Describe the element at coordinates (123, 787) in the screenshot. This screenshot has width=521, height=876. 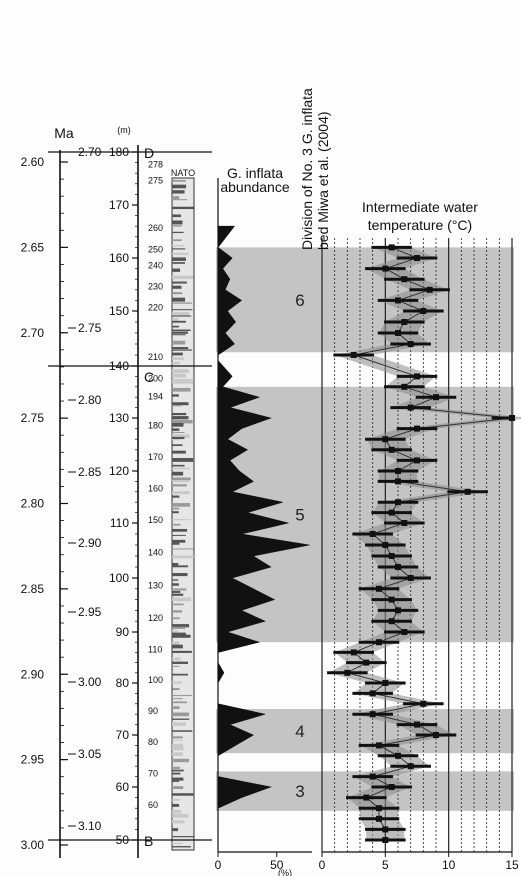
I see `depth-tick-label: 60` at that location.